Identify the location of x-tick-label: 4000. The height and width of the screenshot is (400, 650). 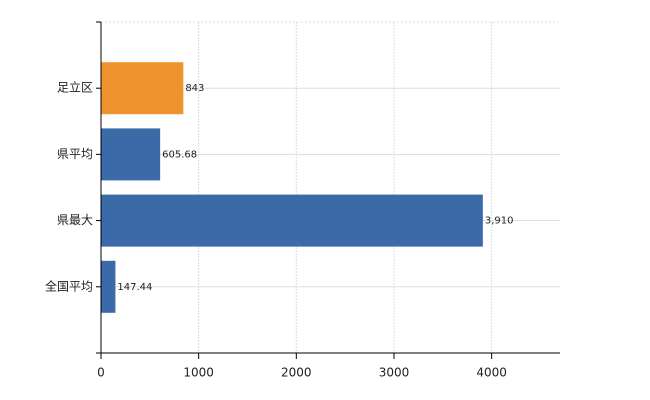
(491, 373).